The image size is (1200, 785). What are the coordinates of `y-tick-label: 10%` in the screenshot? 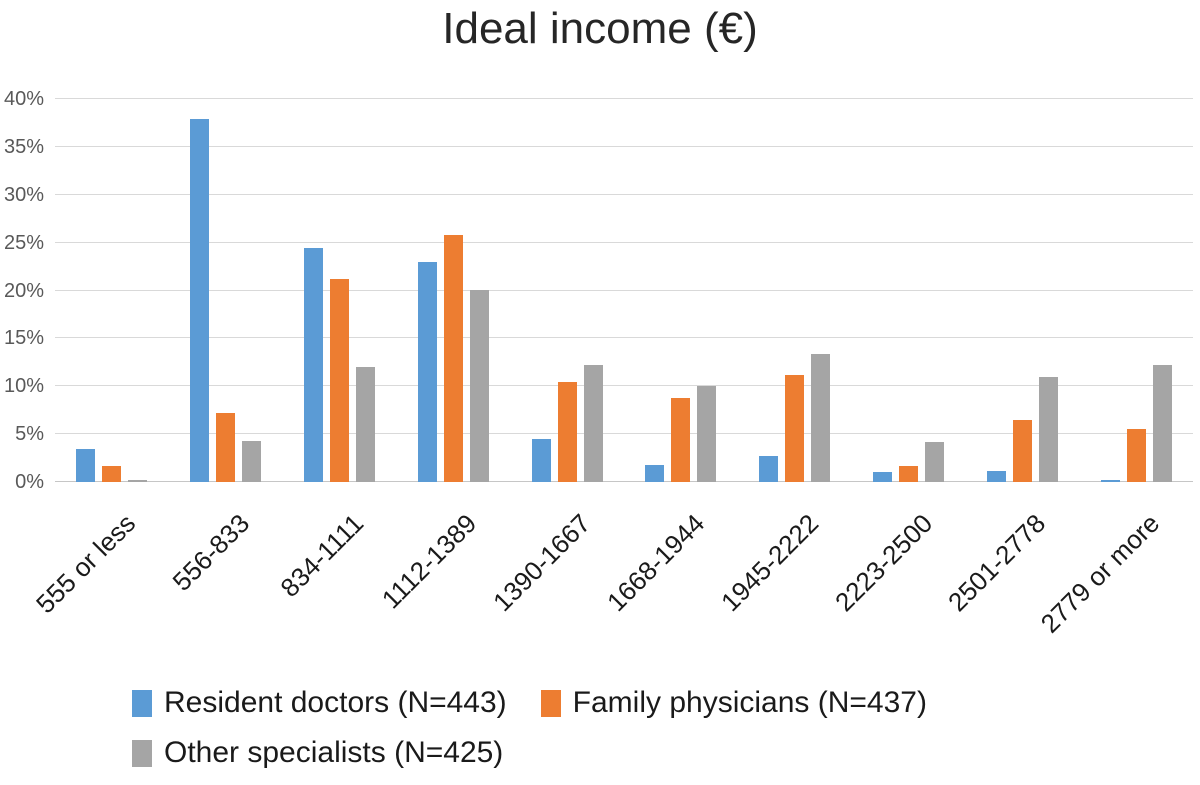 It's located at (23, 386).